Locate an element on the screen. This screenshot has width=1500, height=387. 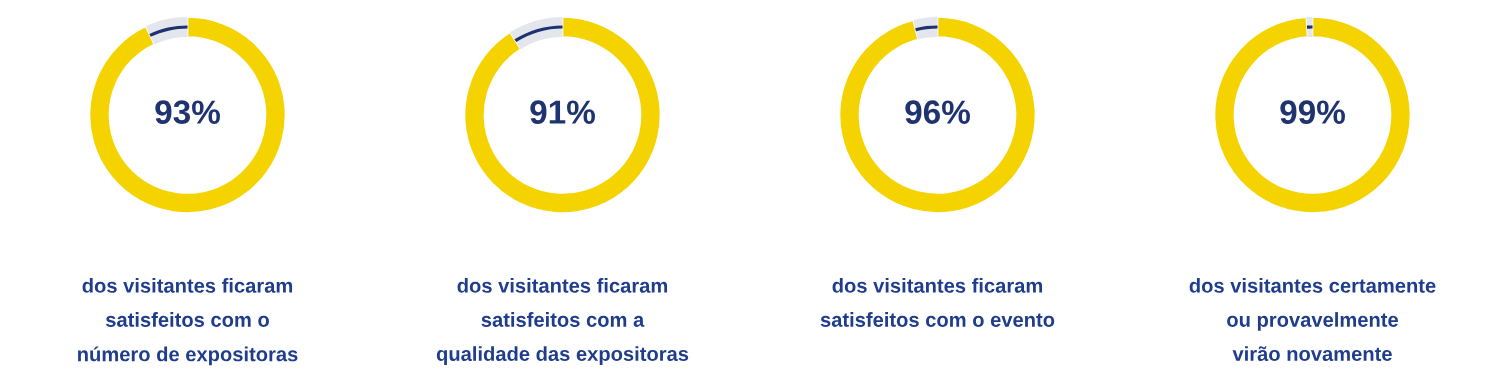
text: dos visitantes ficaram satisfeitos com a qualidade das expositoras is located at coordinates (562, 321).